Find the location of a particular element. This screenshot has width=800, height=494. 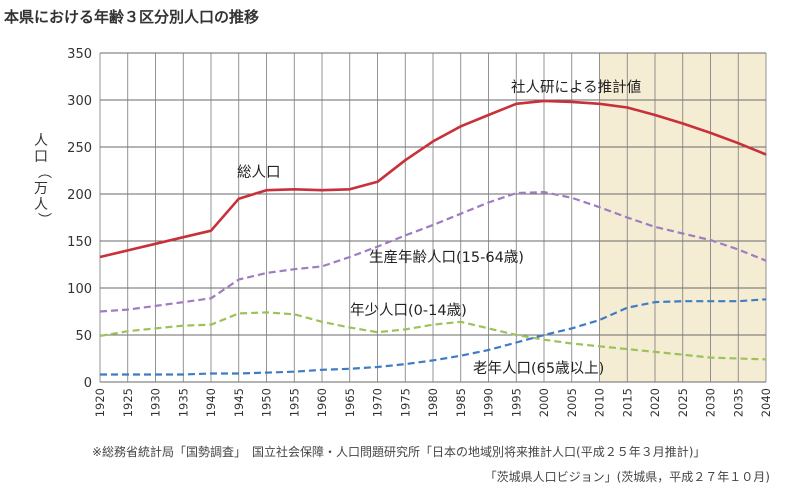

x-tick-label: 1990 is located at coordinates (489, 402).